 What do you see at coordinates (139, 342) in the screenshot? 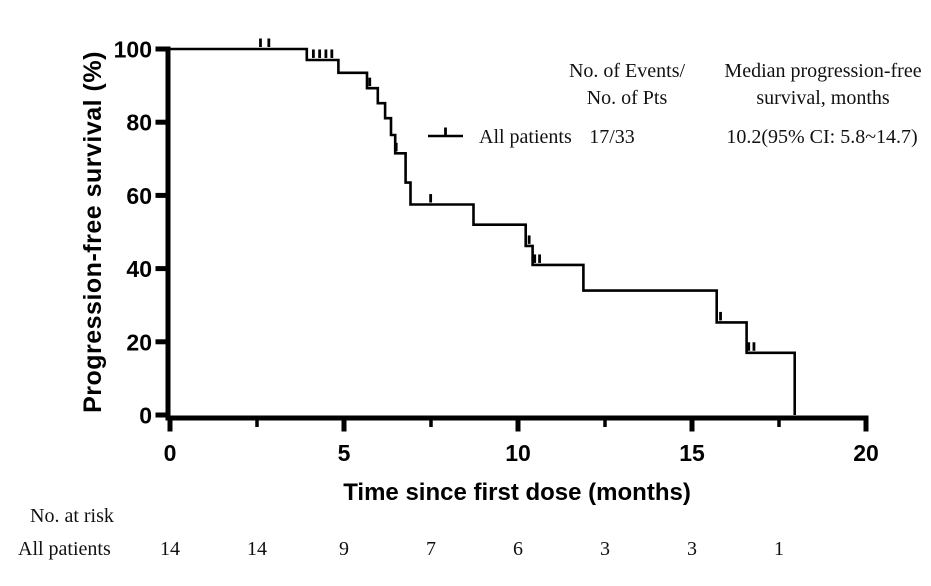
I see `y-tick-label-20: 20` at bounding box center [139, 342].